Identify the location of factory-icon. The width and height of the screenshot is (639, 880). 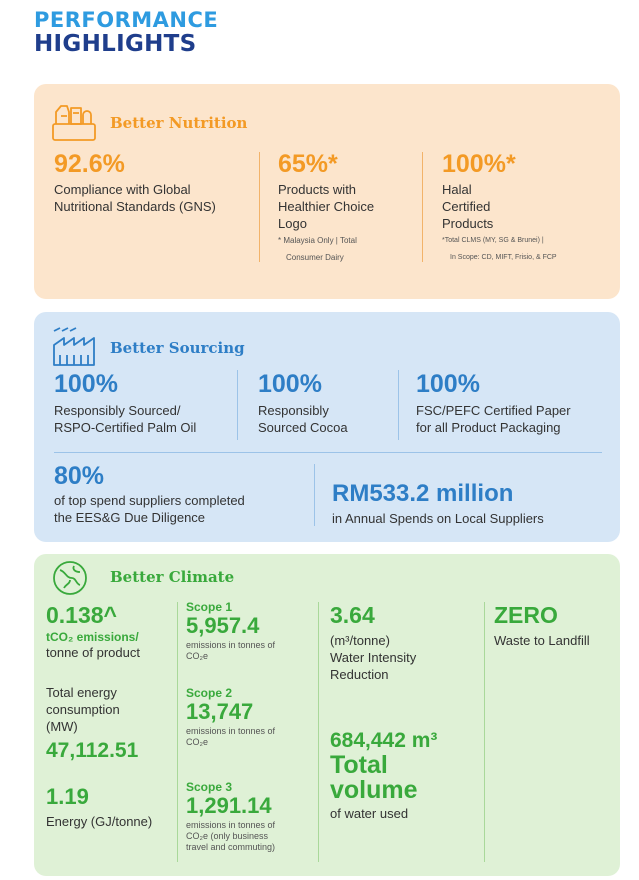
(74, 346).